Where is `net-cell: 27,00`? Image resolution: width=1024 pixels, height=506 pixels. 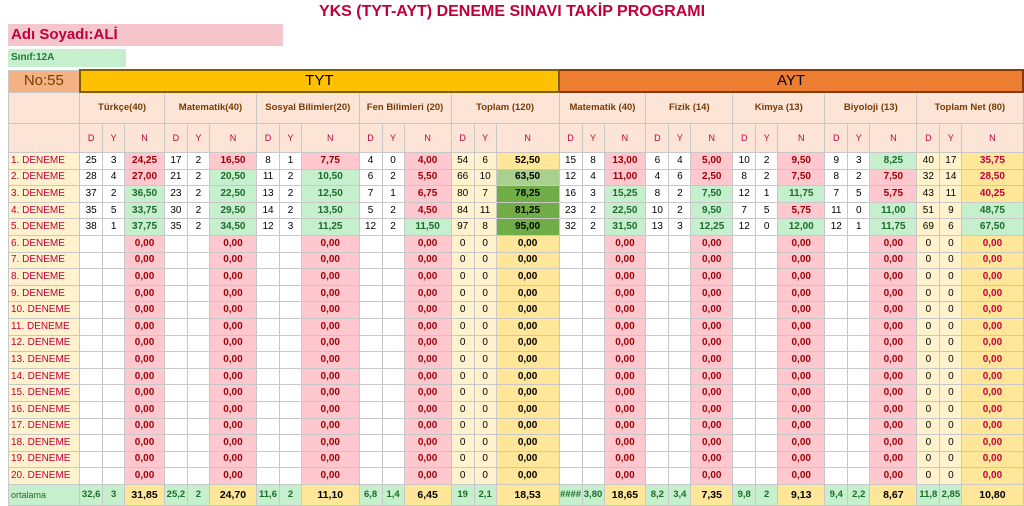 net-cell: 27,00 is located at coordinates (144, 177).